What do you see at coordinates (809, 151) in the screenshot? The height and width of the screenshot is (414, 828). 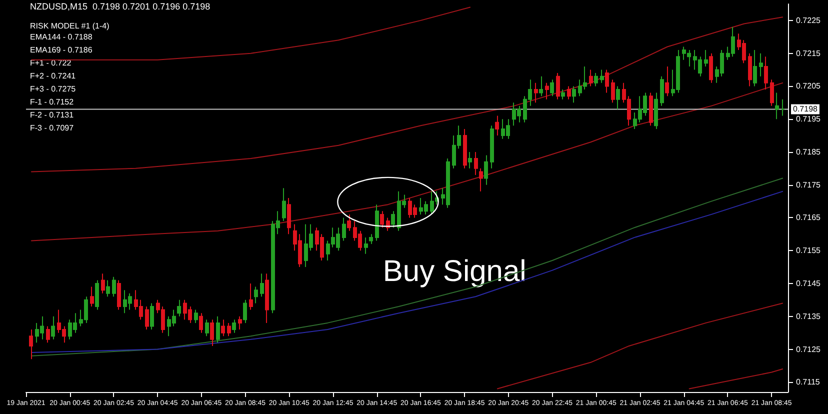 I see `y-tick-label: 0.7185` at bounding box center [809, 151].